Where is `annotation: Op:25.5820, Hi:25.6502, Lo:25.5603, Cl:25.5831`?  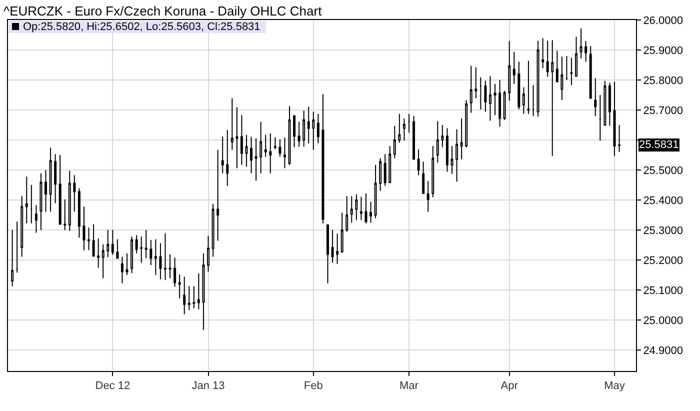 annotation: Op:25.5820, Hi:25.6502, Lo:25.5603, Cl:25.5831 is located at coordinates (141, 27).